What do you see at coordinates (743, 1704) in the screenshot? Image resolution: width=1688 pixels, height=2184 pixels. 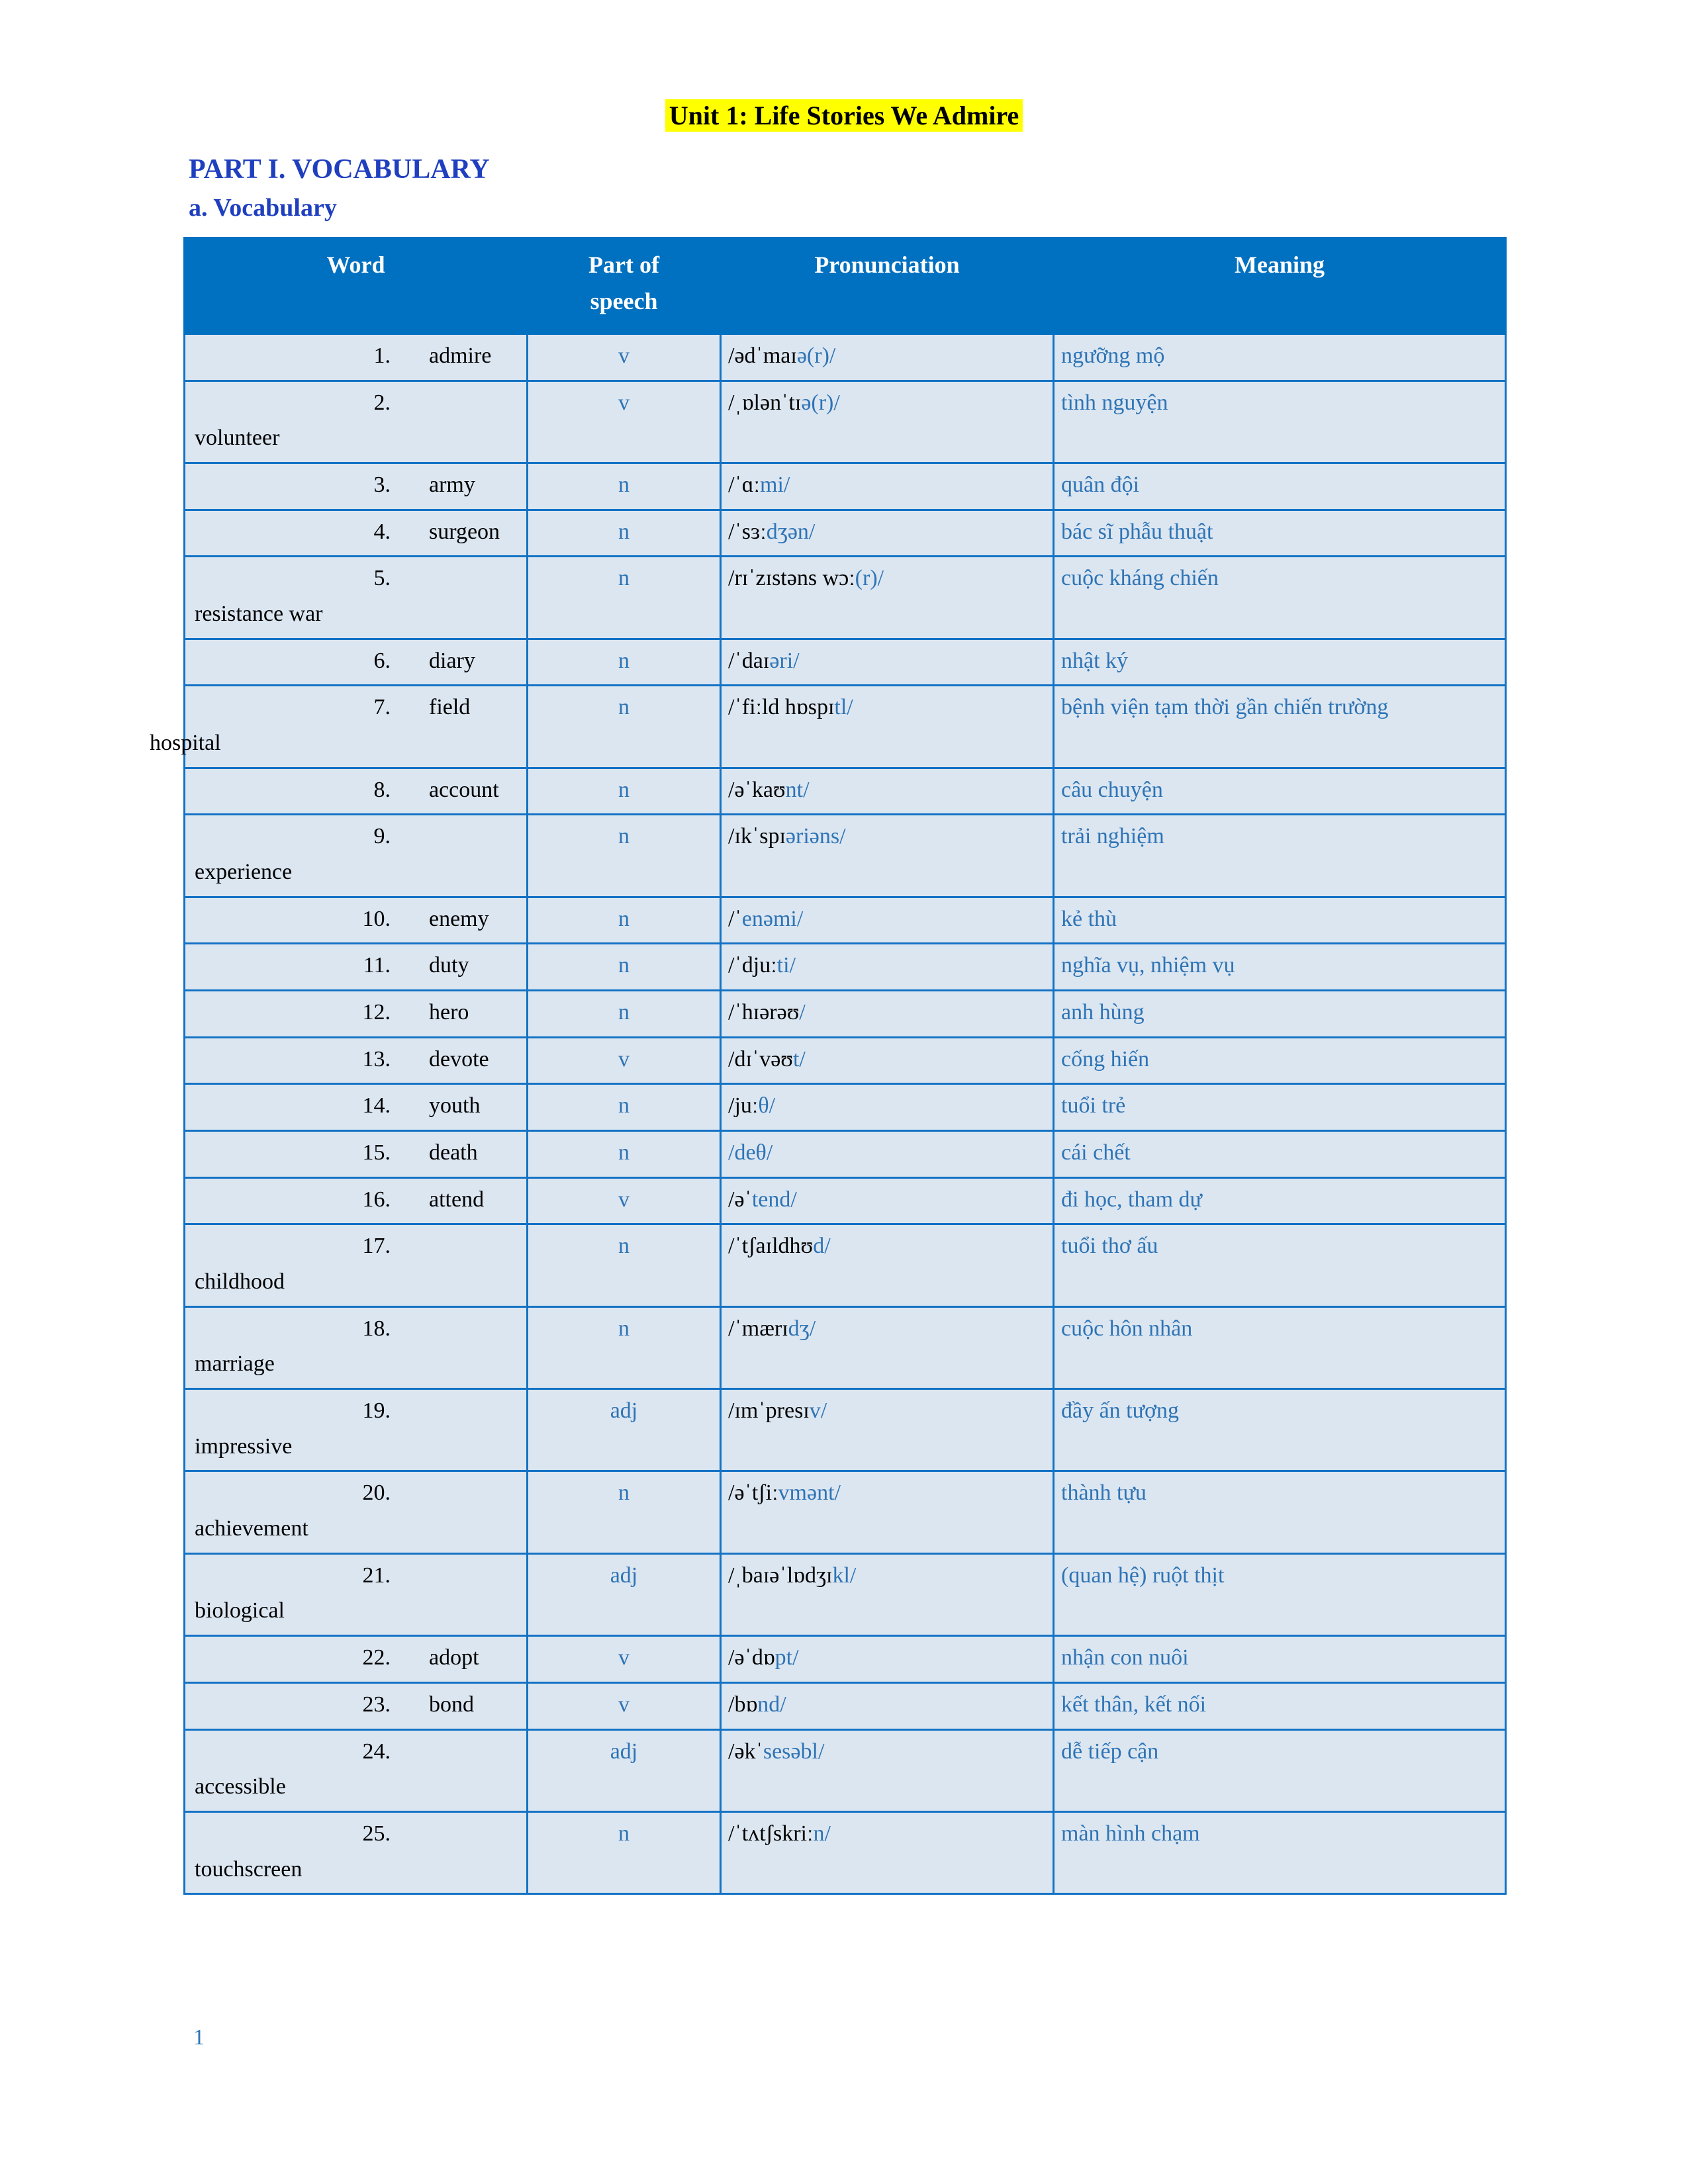 I see `pronunciation-black-part: /bɒ` at bounding box center [743, 1704].